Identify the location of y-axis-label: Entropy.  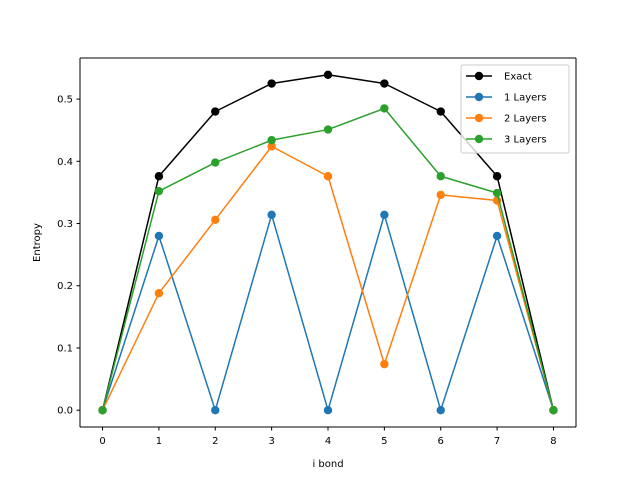
(37, 242).